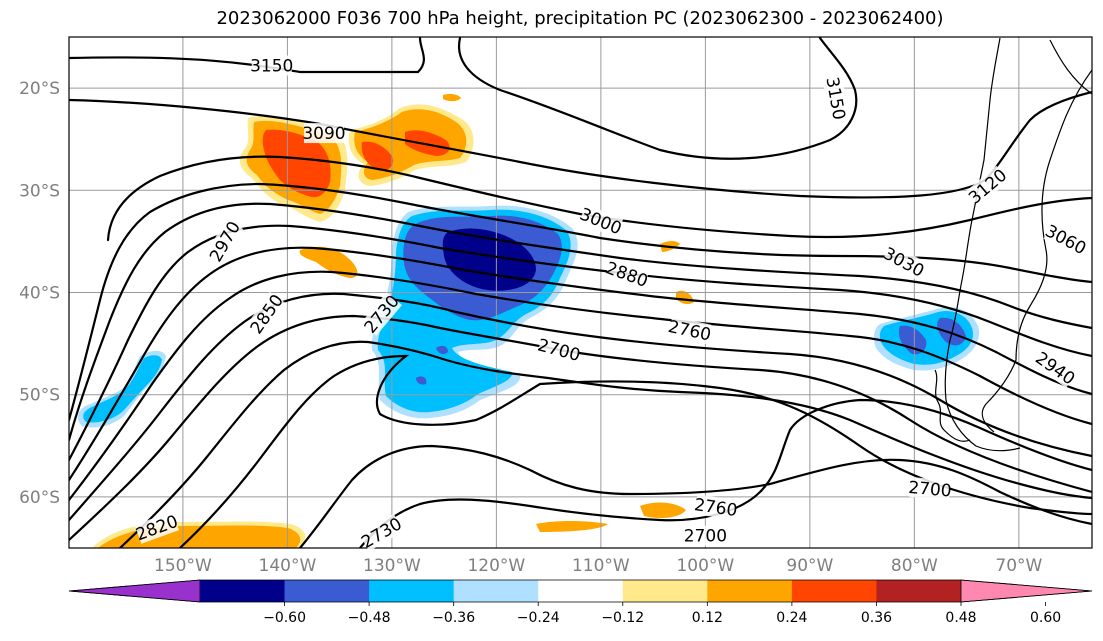  Describe the element at coordinates (1018, 566) in the screenshot. I see `lon-tick-label: 70°W` at that location.